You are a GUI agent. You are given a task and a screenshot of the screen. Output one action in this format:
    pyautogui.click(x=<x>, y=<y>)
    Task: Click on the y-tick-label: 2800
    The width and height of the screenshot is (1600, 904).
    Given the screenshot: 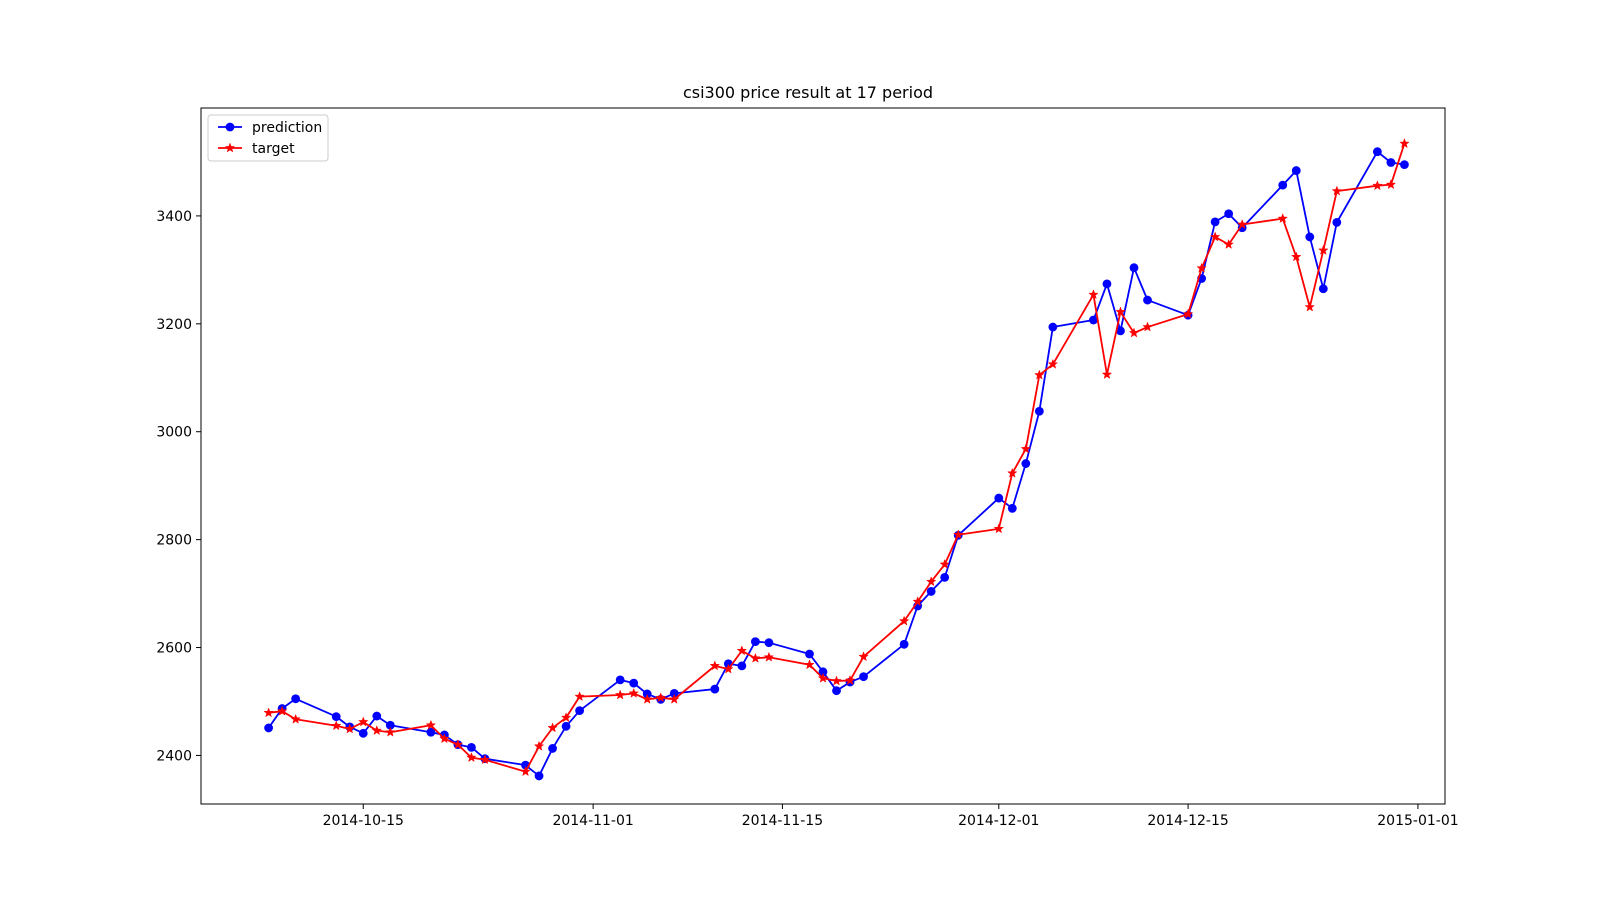 What is the action you would take?
    pyautogui.click(x=174, y=541)
    